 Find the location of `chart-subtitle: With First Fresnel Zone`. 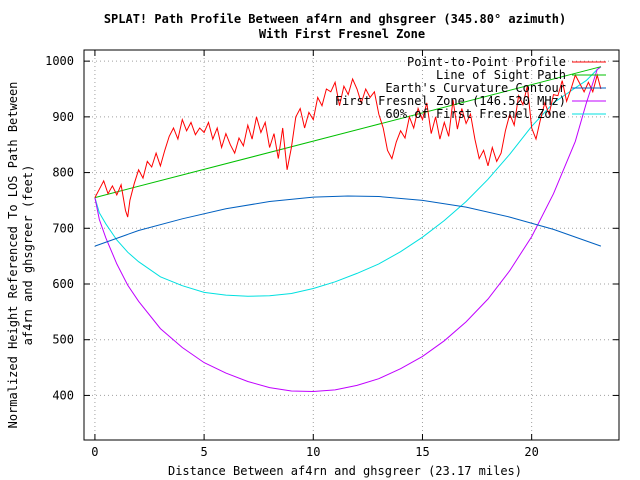

chart-subtitle: With First Fresnel Zone is located at coordinates (342, 34).